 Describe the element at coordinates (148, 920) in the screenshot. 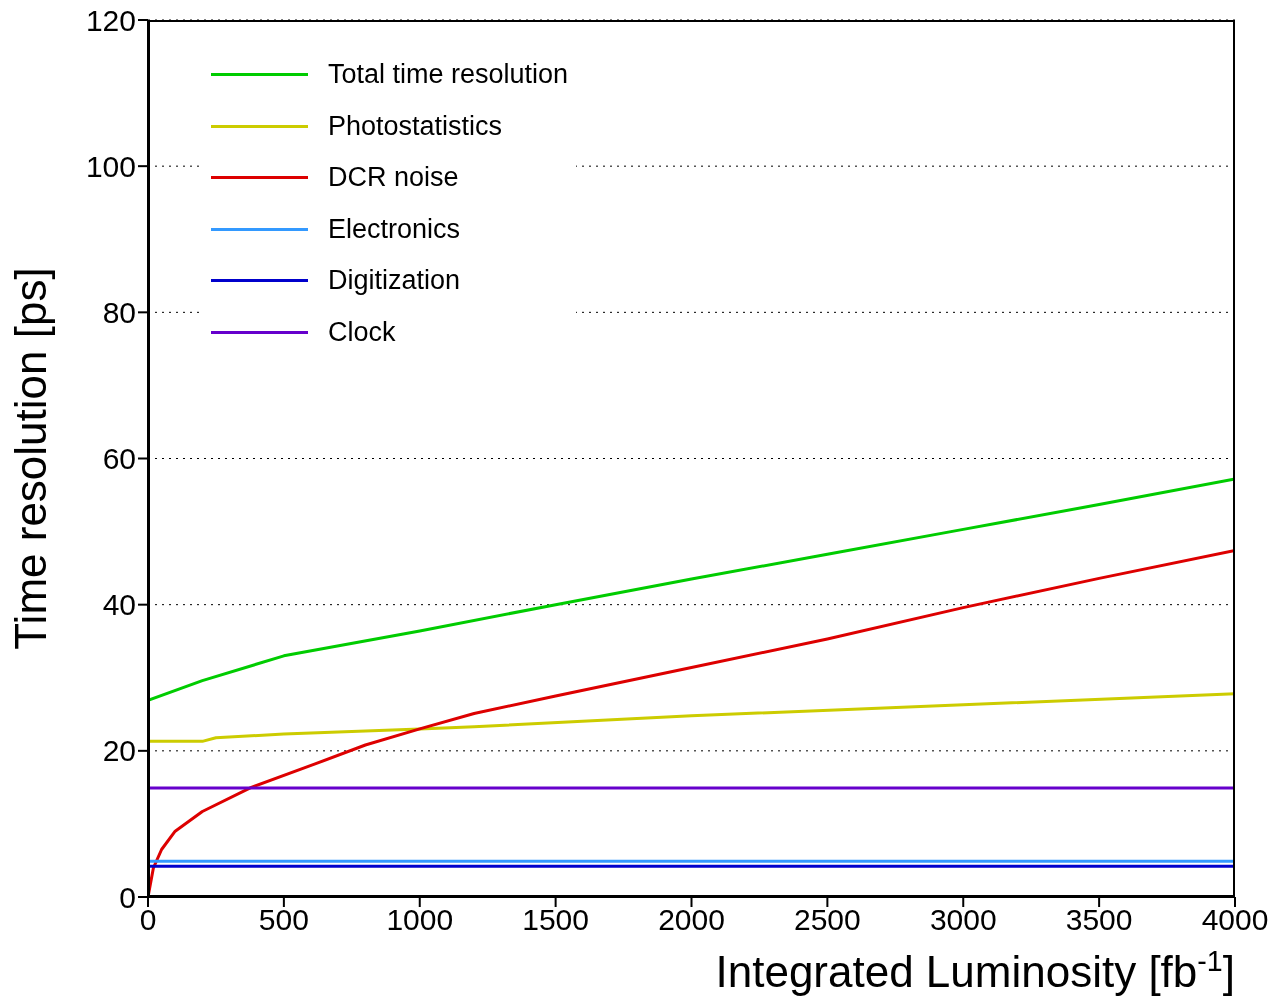

I see `x-tick-label: 0` at that location.